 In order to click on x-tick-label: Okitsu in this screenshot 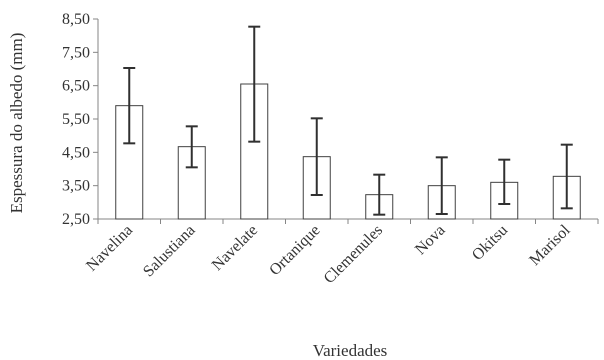, I will do `click(490, 243)`.